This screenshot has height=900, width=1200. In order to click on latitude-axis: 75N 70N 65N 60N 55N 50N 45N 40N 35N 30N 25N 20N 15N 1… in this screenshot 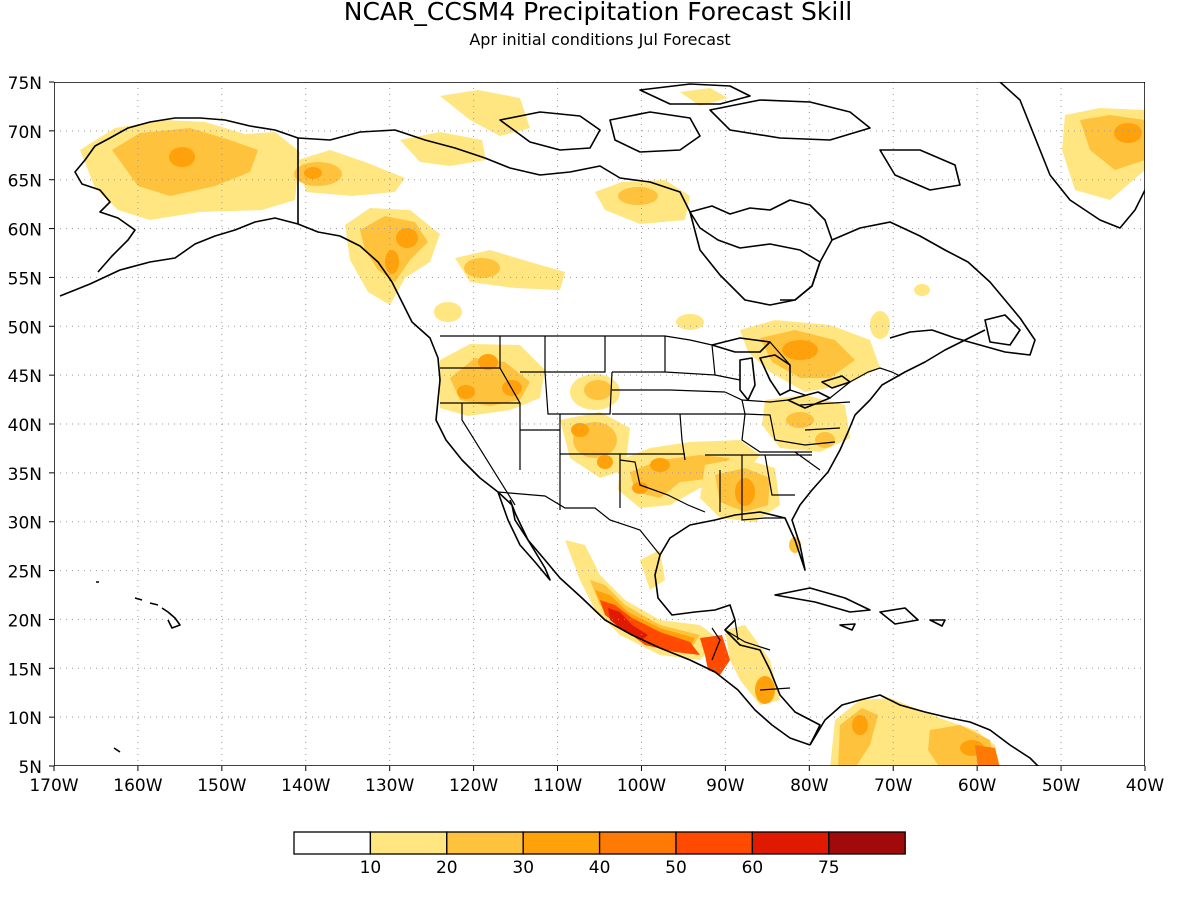, I will do `click(31, 426)`.